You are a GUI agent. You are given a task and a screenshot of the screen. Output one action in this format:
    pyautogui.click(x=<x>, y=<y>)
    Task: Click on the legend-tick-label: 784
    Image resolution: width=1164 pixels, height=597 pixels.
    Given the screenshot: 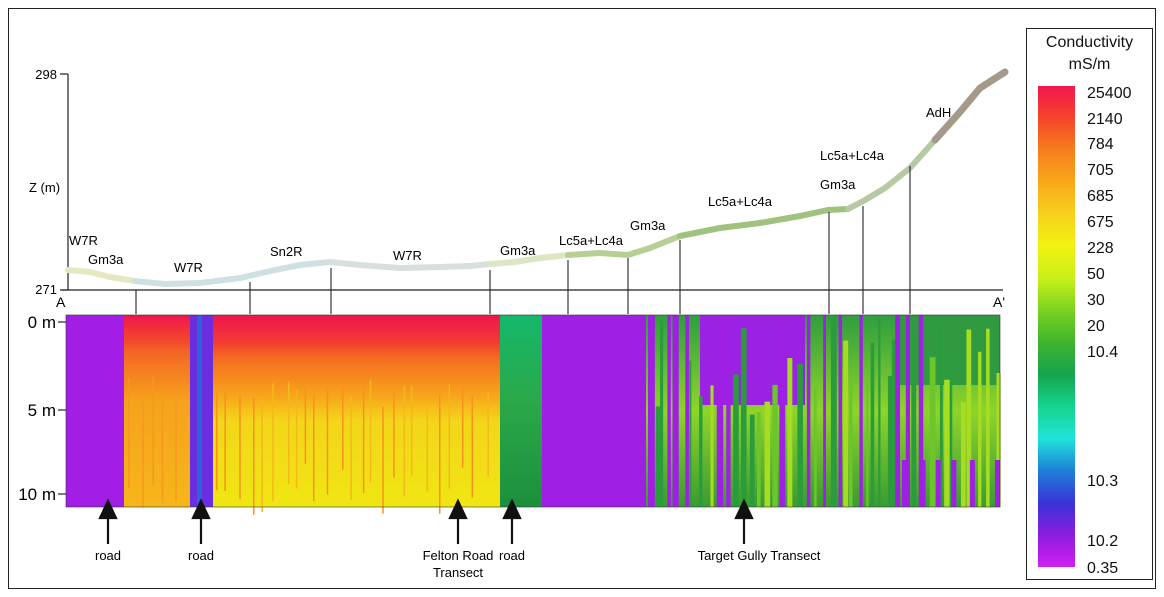 What is the action you would take?
    pyautogui.click(x=1100, y=144)
    